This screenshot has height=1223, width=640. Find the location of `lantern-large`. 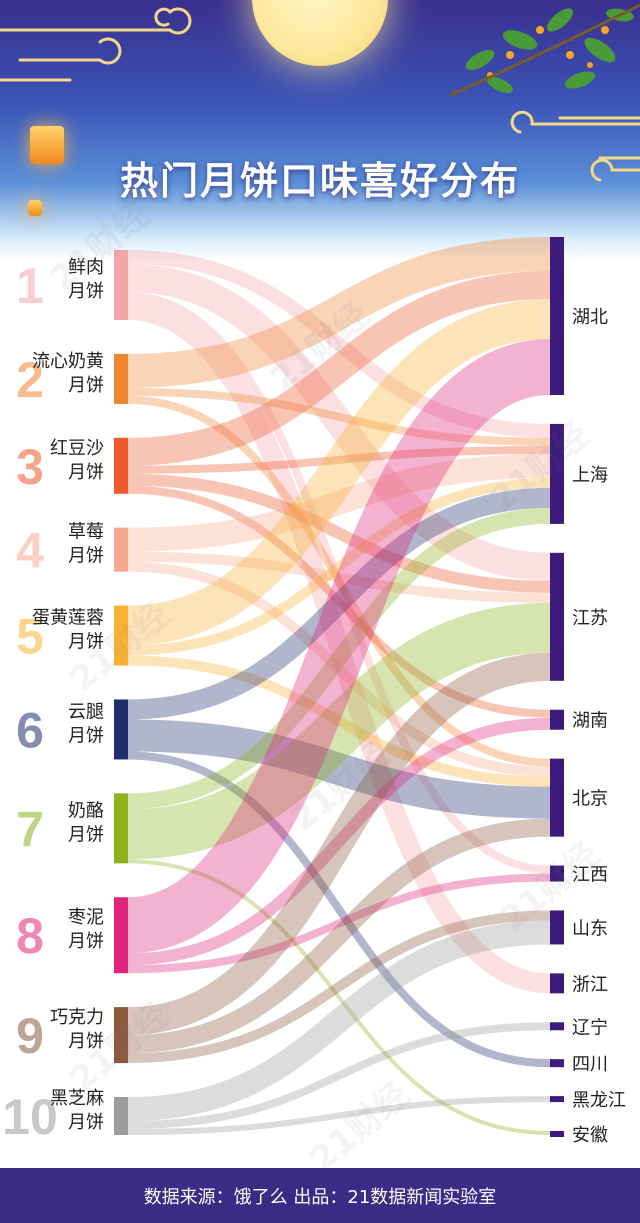

lantern-large is located at coordinates (47, 145).